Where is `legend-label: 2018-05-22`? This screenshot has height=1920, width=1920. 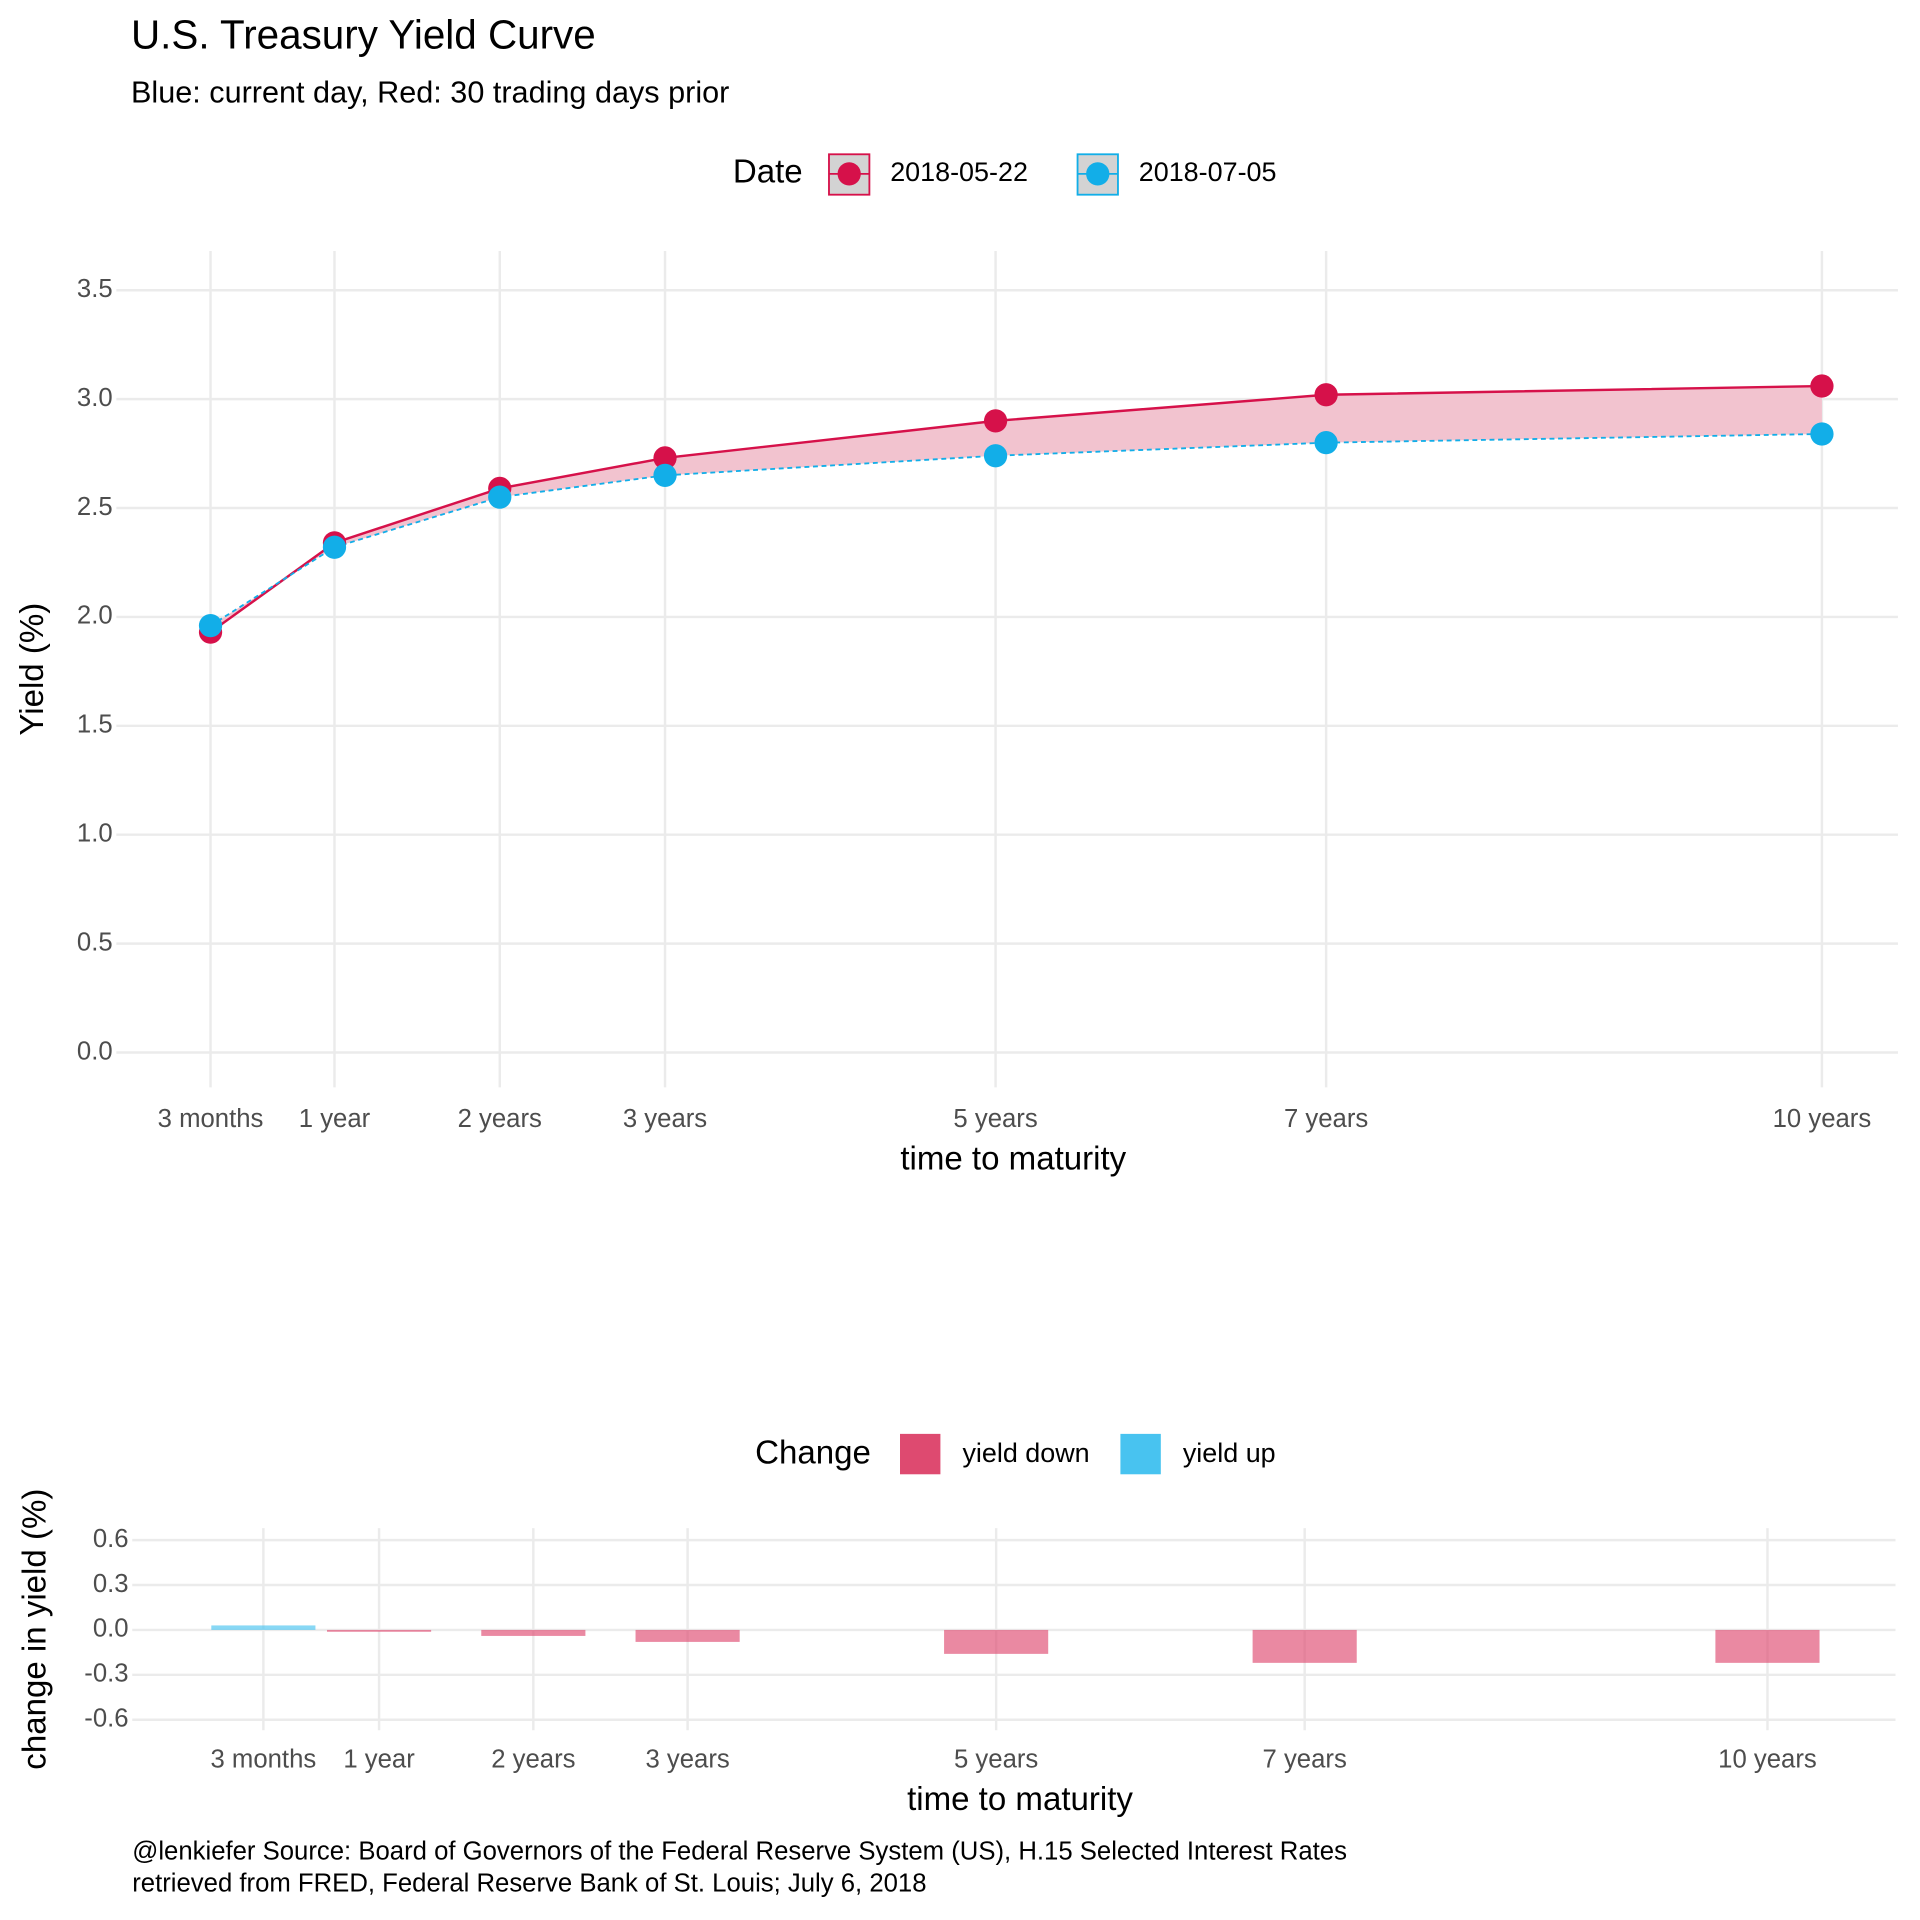
legend-label: 2018-05-22 is located at coordinates (959, 172).